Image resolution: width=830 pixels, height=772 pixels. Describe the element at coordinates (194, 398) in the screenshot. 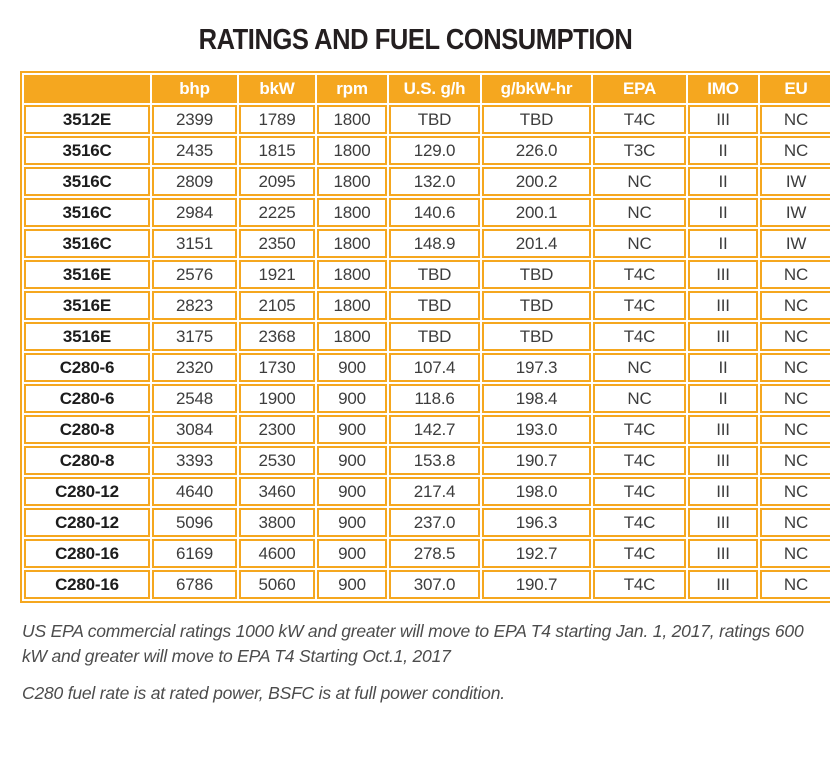

I see `data-cell: 2548` at that location.